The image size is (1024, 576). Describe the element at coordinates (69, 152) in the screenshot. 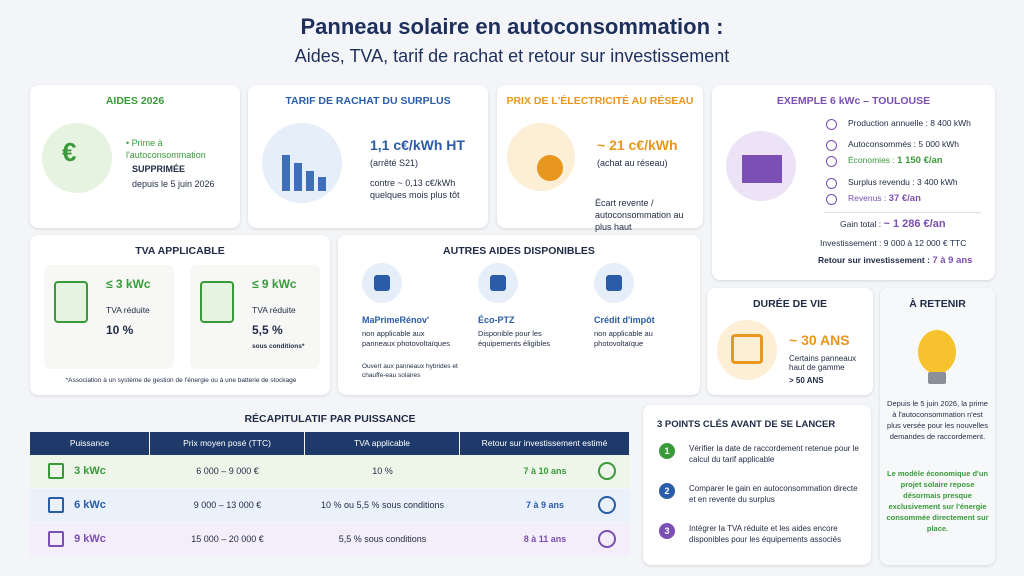

I see `euro-symbol: €` at that location.